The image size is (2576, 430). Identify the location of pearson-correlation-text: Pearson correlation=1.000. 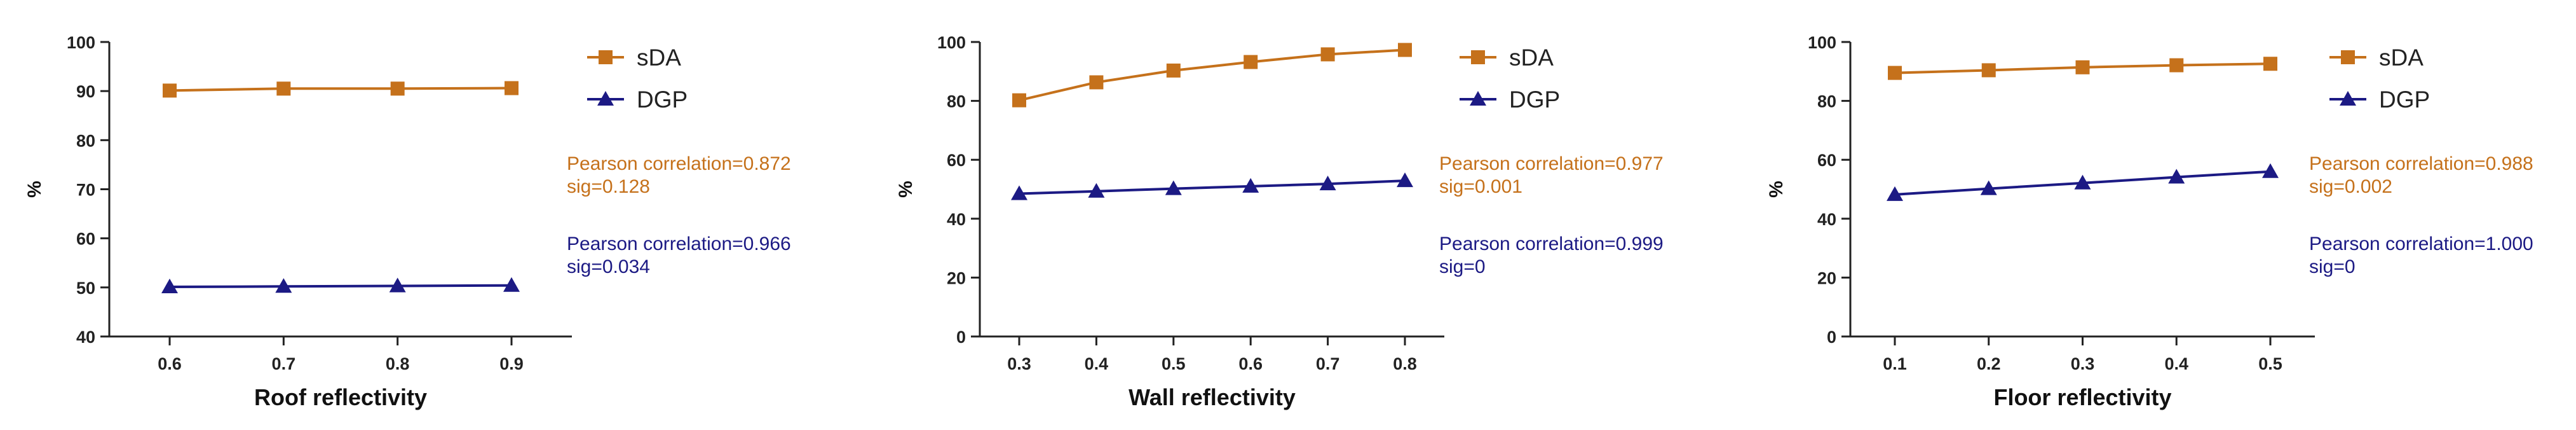
(2421, 243).